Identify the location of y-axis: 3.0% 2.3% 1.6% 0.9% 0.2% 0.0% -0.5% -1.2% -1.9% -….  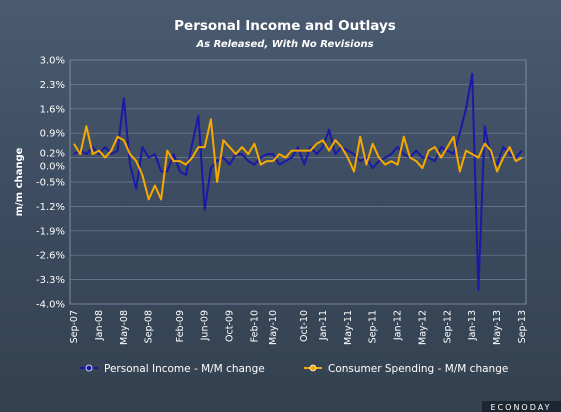
(50, 183).